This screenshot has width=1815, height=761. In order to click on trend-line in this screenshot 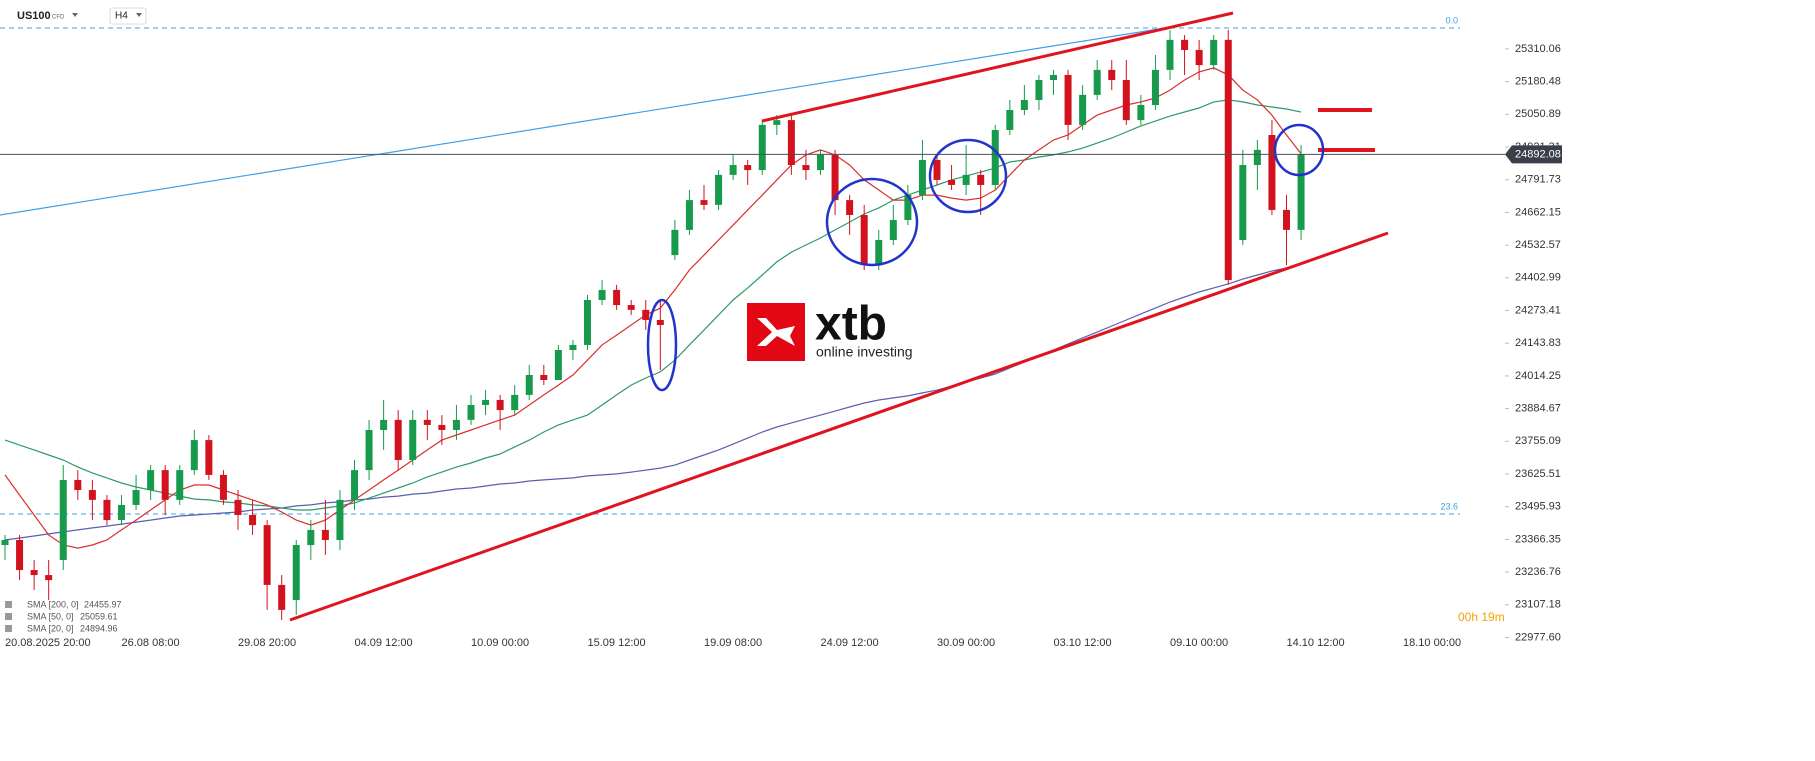, I will do `click(997, 67)`.